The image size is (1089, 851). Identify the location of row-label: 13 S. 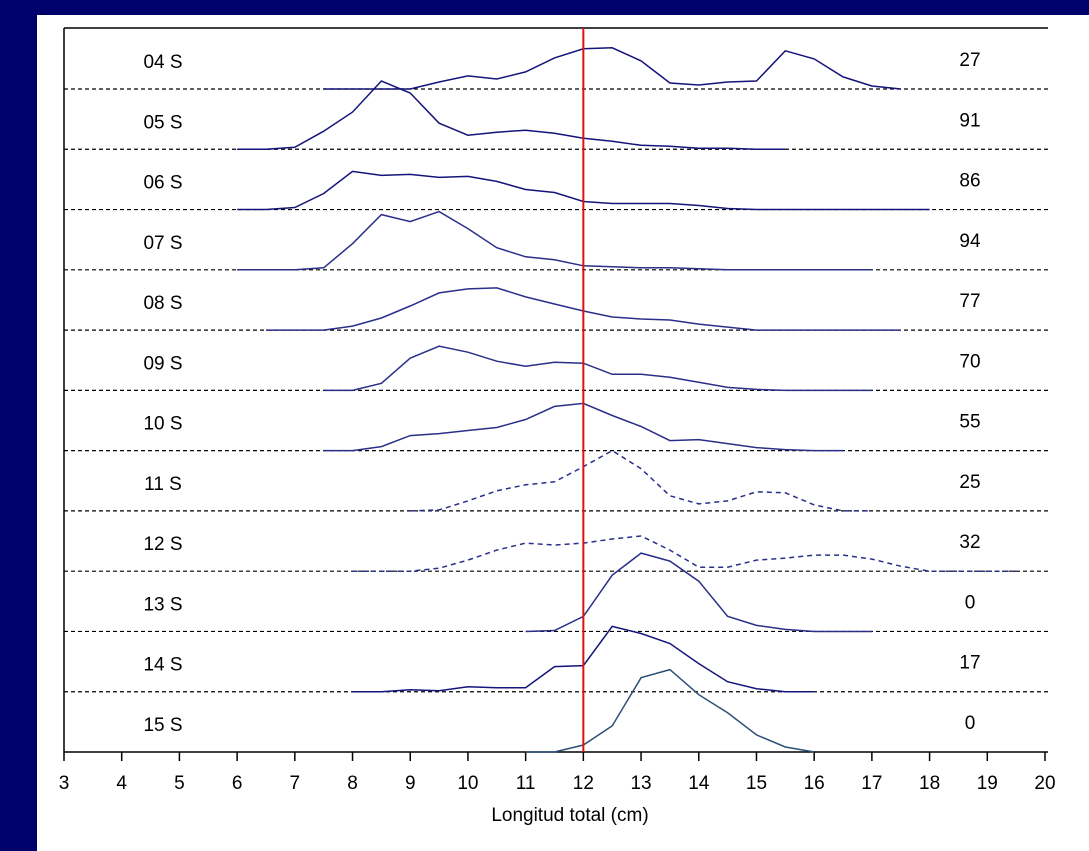
(162, 604).